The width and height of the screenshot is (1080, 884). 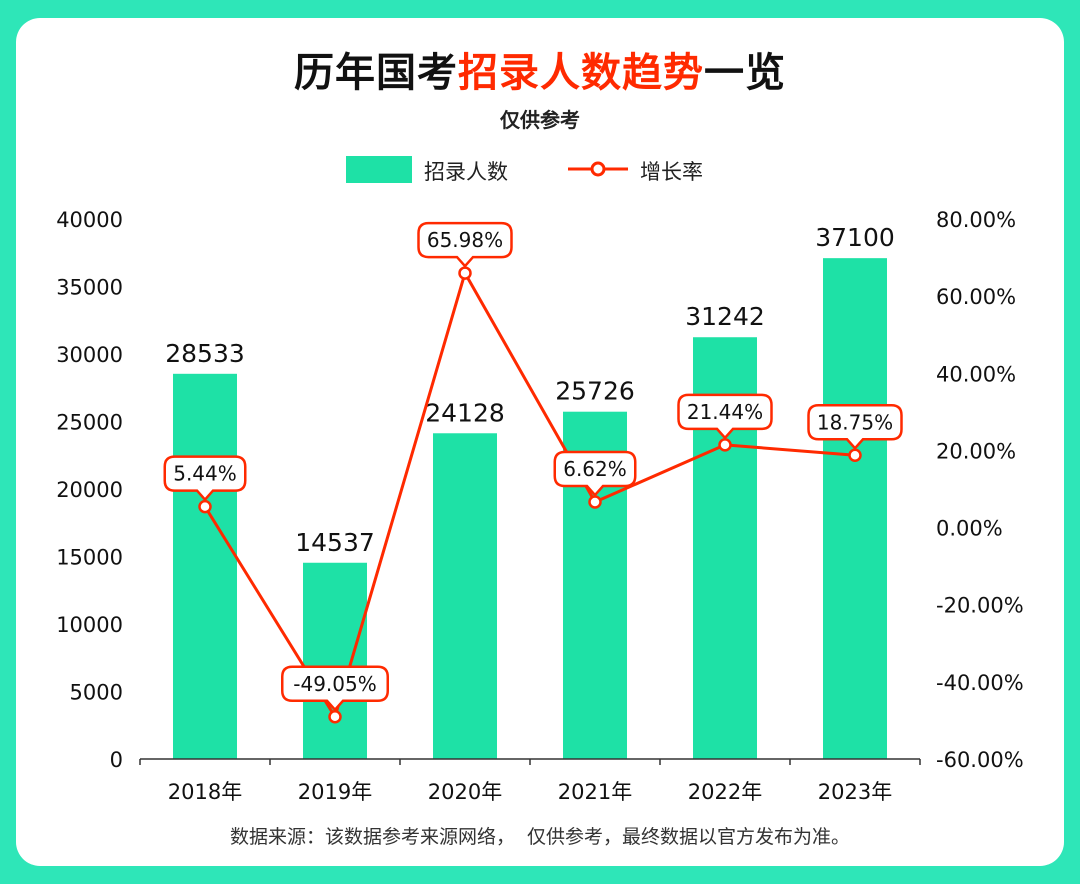 I want to click on left-axis-tick-label: 5000, so click(x=96, y=693).